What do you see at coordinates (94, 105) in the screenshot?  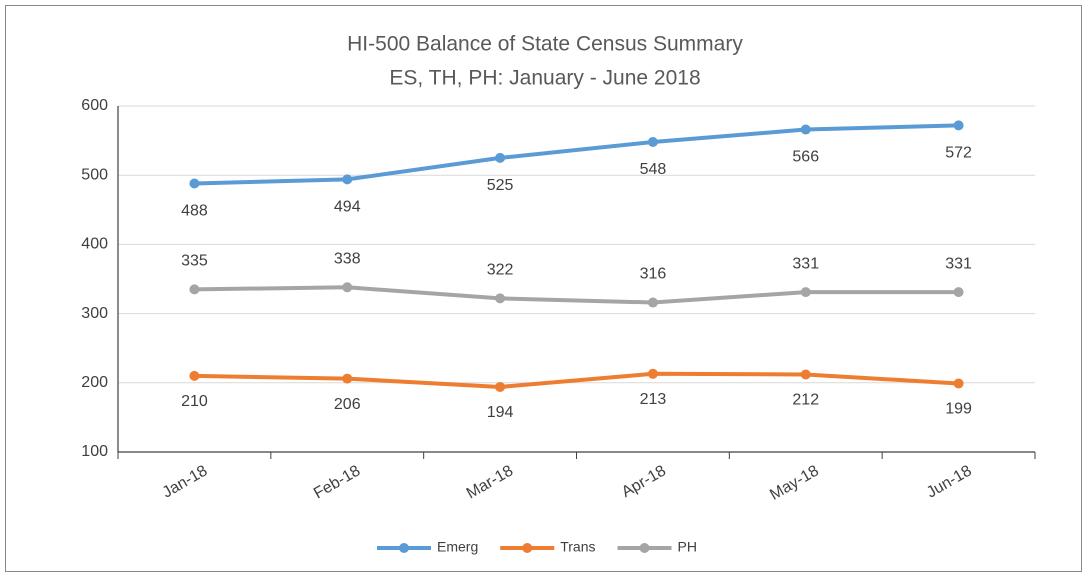 I see `y-tick-label: 600` at bounding box center [94, 105].